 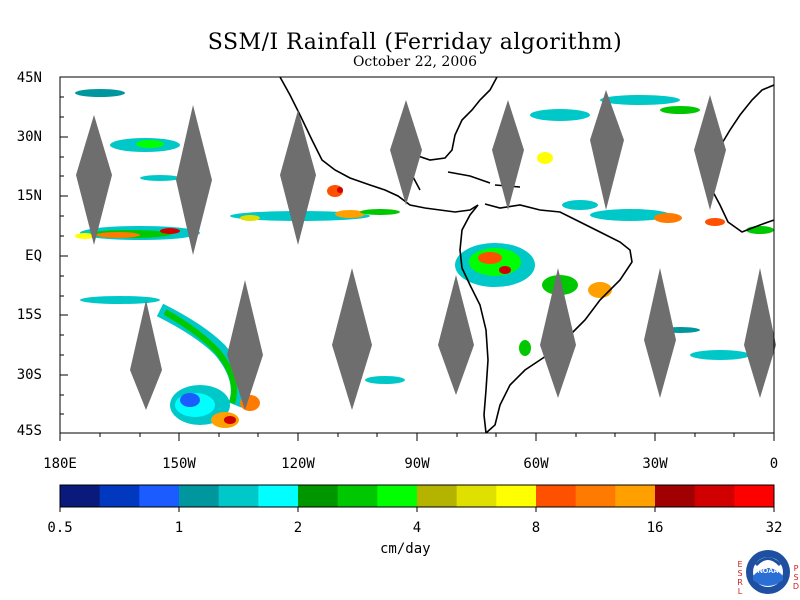 What do you see at coordinates (379, 144) in the screenshot?
I see `coast-north-america` at bounding box center [379, 144].